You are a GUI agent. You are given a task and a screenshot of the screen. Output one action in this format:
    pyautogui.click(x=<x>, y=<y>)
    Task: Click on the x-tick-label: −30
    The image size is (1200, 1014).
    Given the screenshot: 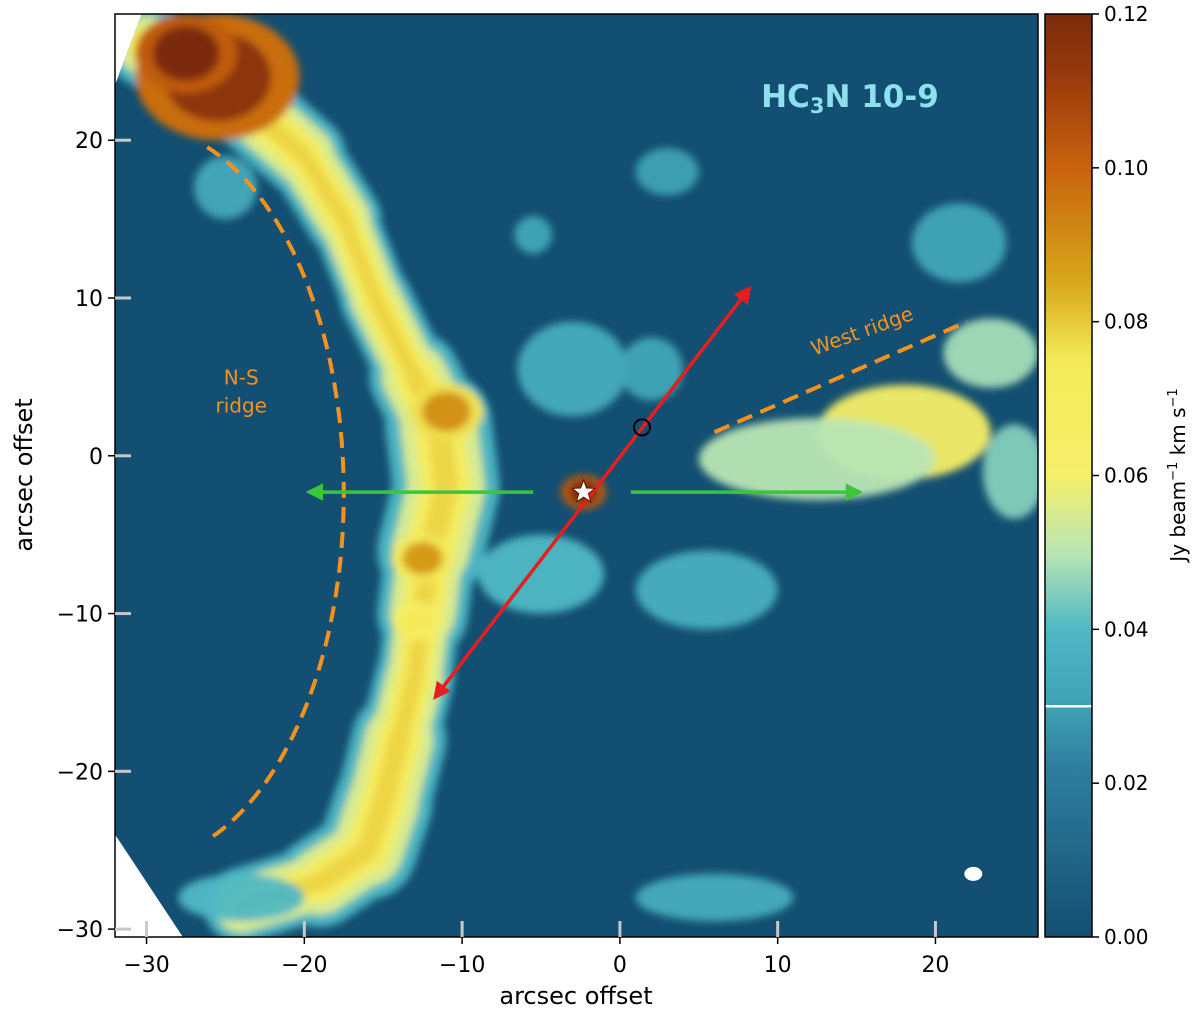 What is the action you would take?
    pyautogui.click(x=146, y=965)
    